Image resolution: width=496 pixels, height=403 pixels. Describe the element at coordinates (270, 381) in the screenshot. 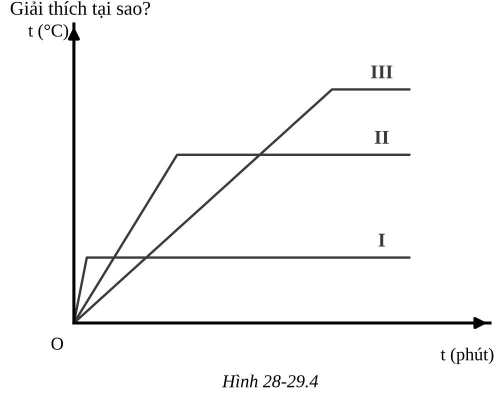

I see `text: Hình 28-29.4` at that location.